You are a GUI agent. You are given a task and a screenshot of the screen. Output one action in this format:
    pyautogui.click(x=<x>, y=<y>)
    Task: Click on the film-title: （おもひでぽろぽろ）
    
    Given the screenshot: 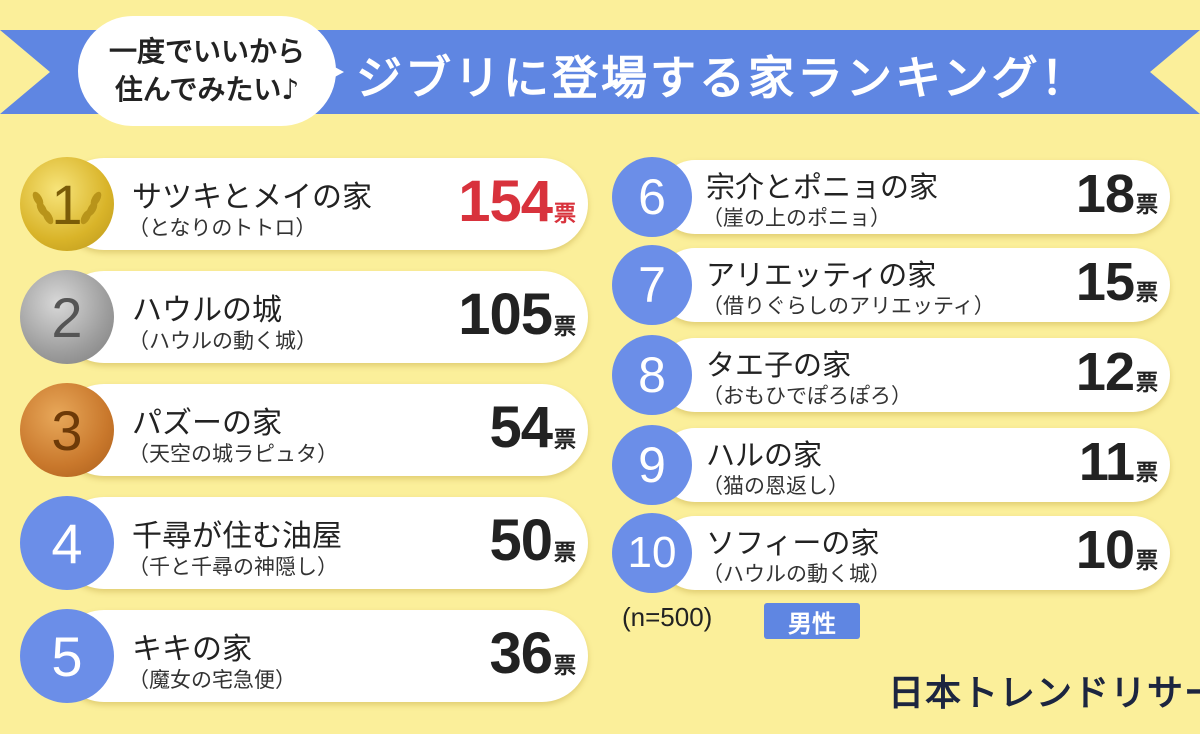 What is the action you would take?
    pyautogui.click(x=807, y=396)
    